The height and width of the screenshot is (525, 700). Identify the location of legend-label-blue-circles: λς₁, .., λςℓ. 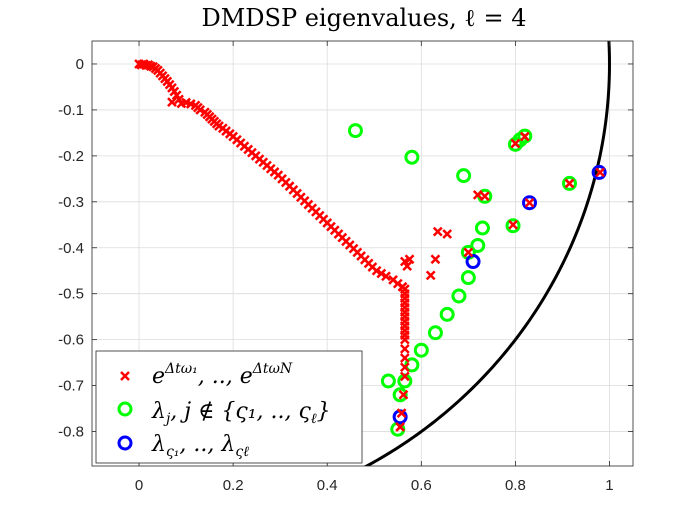
(200, 446).